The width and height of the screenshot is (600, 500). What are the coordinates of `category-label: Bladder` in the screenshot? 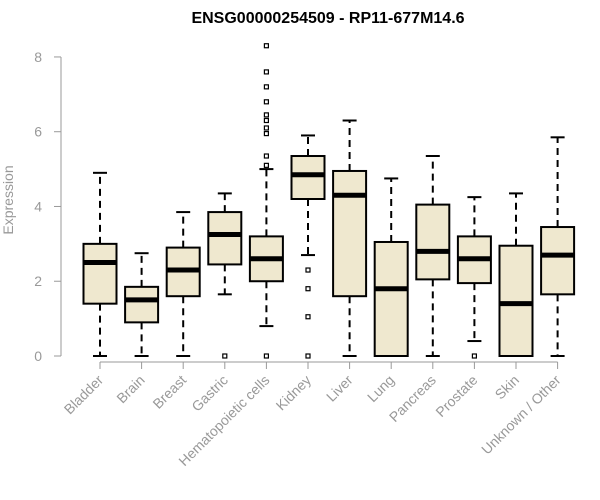 It's located at (84, 395).